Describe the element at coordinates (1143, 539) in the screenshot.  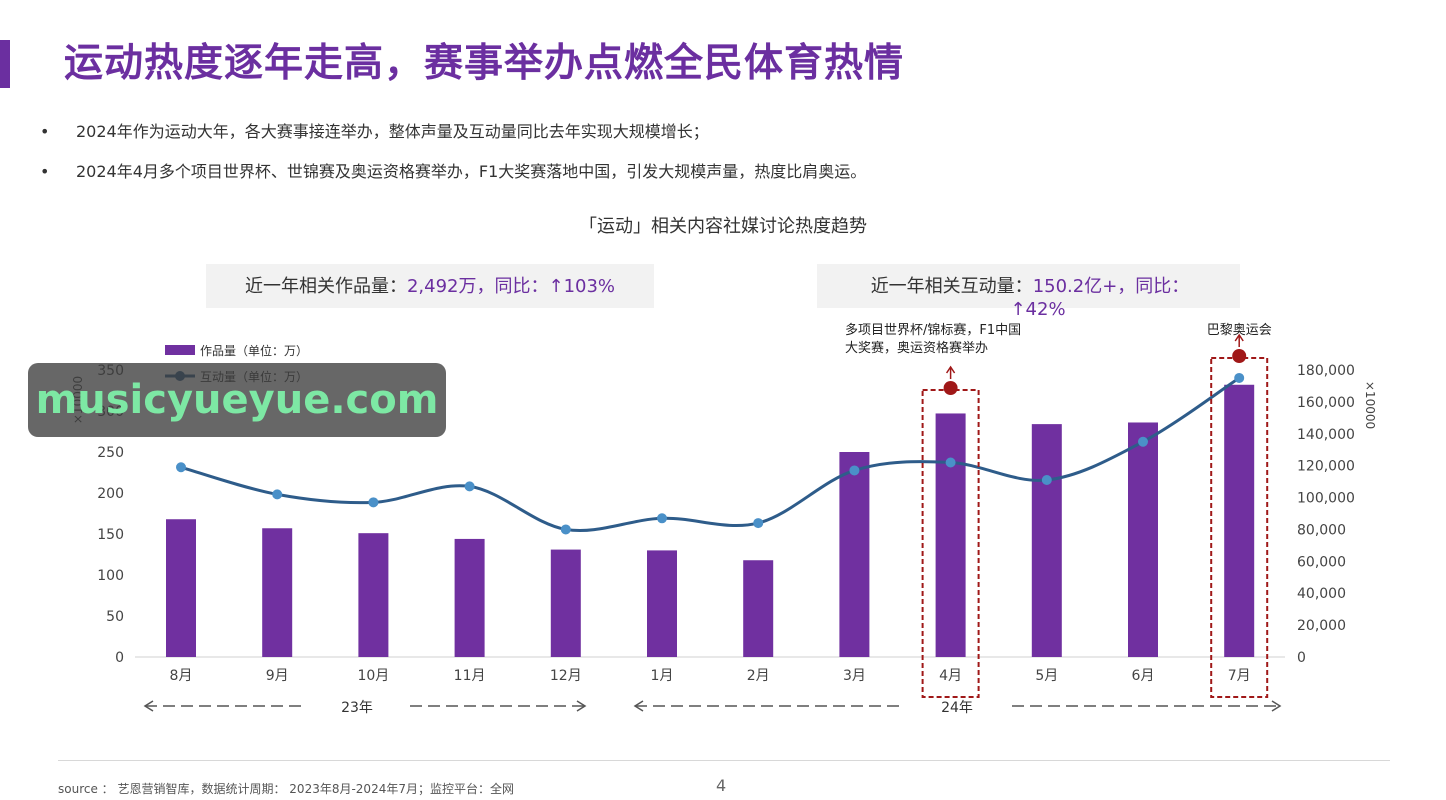
I see `bar-6月` at that location.